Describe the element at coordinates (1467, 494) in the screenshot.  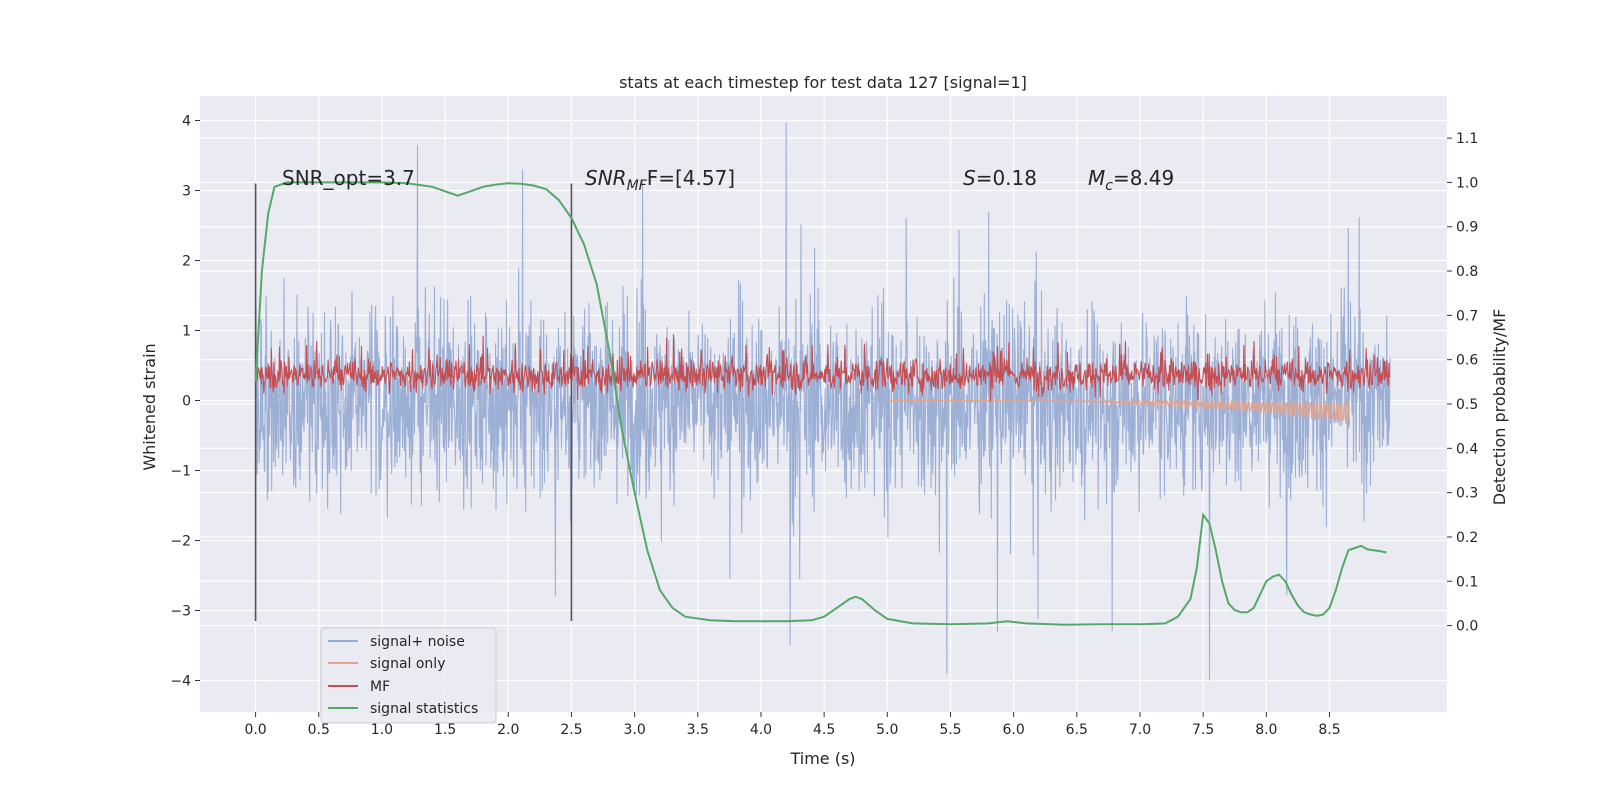
I see `y-right-tick-label: 0.3` at that location.